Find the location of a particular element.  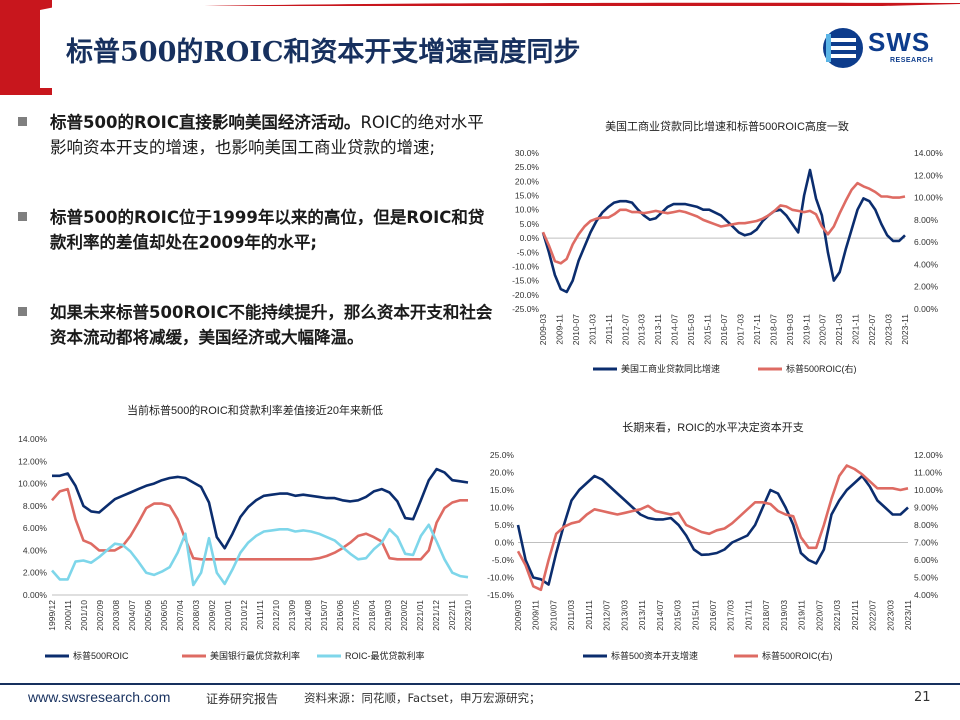

c3-x-tick-label: 2019/03 is located at coordinates (784, 615).